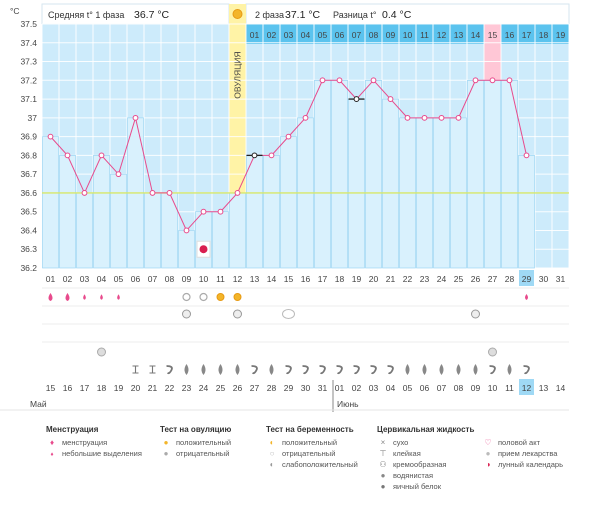 The width and height of the screenshot is (600, 522). What do you see at coordinates (85, 388) in the screenshot?
I see `calendar-date-label: 17` at bounding box center [85, 388].